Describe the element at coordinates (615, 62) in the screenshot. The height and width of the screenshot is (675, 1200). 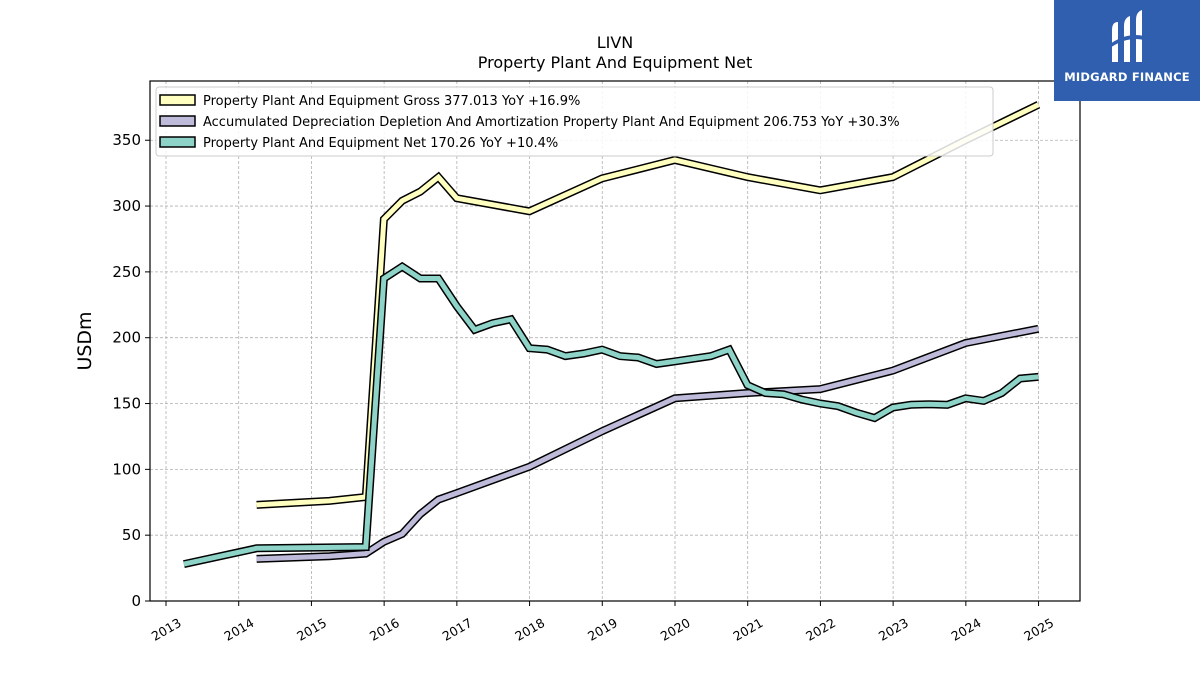
I see `chart-subtitle: Property Plant And Equipment Net` at that location.